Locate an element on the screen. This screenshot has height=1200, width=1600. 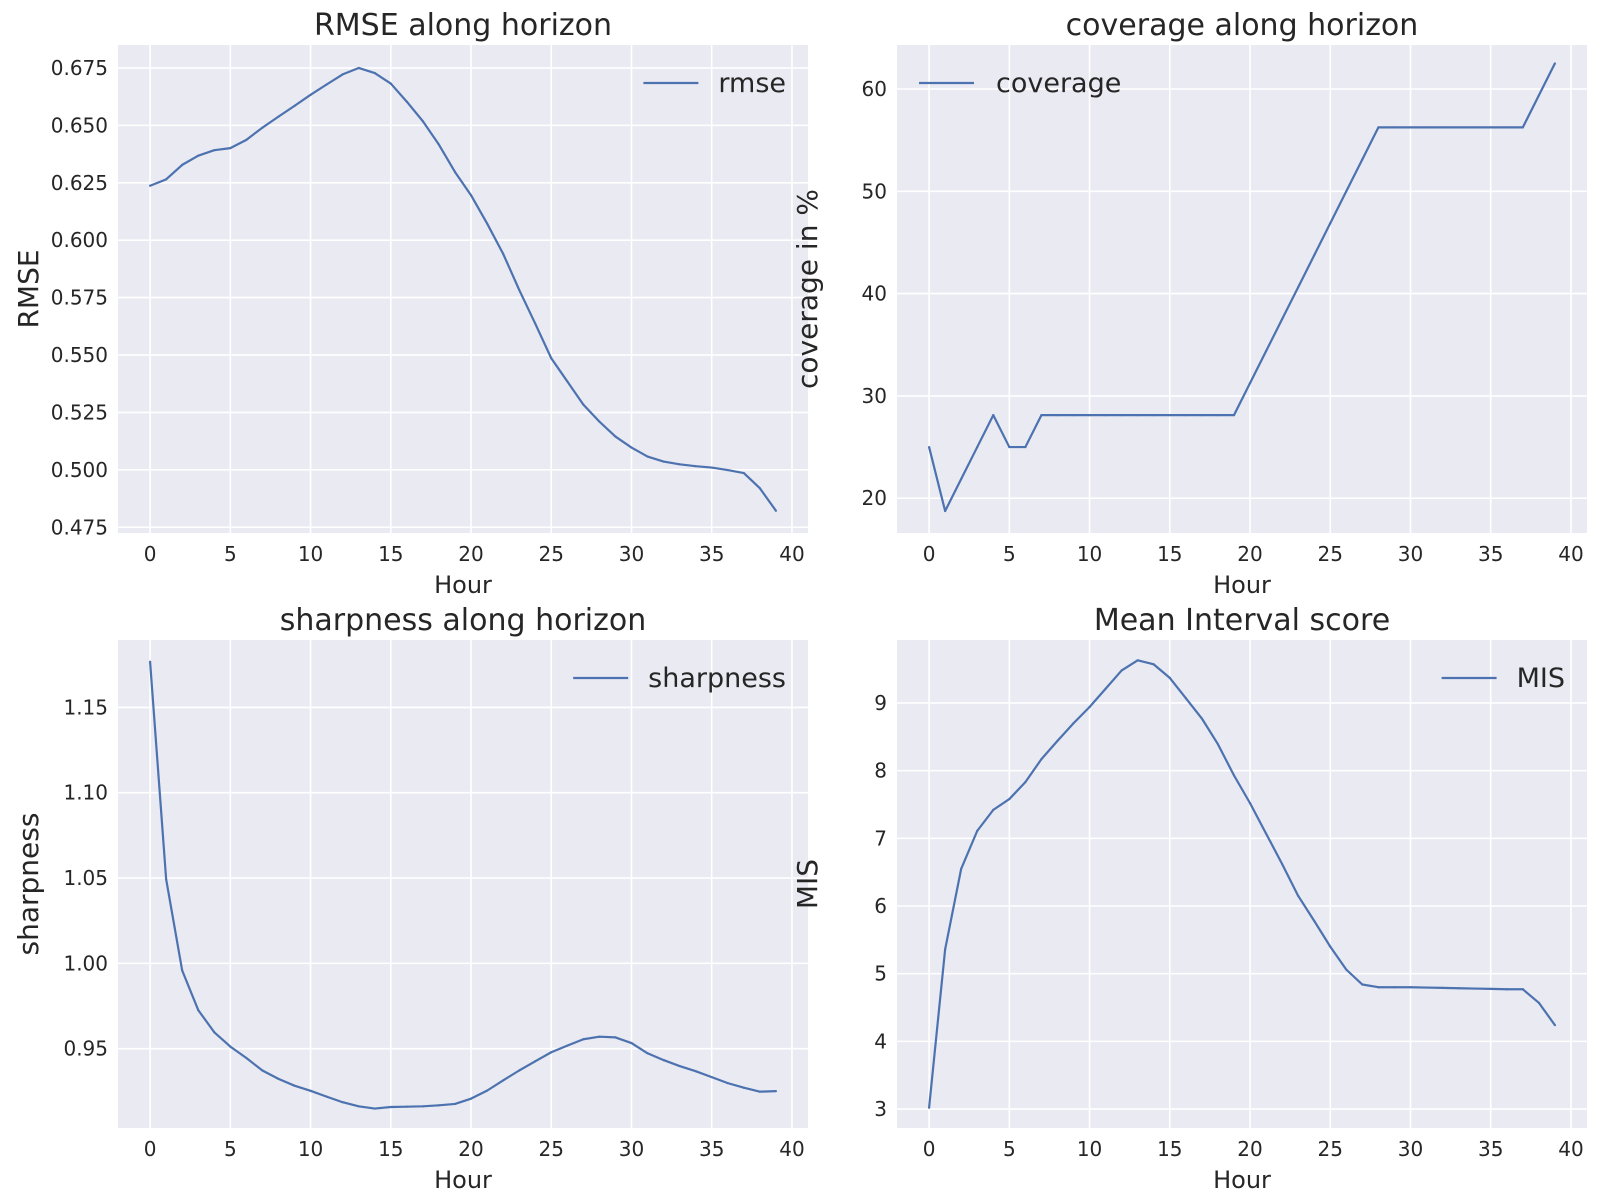
subplot-title: sharpness along horizon is located at coordinates (463, 620).